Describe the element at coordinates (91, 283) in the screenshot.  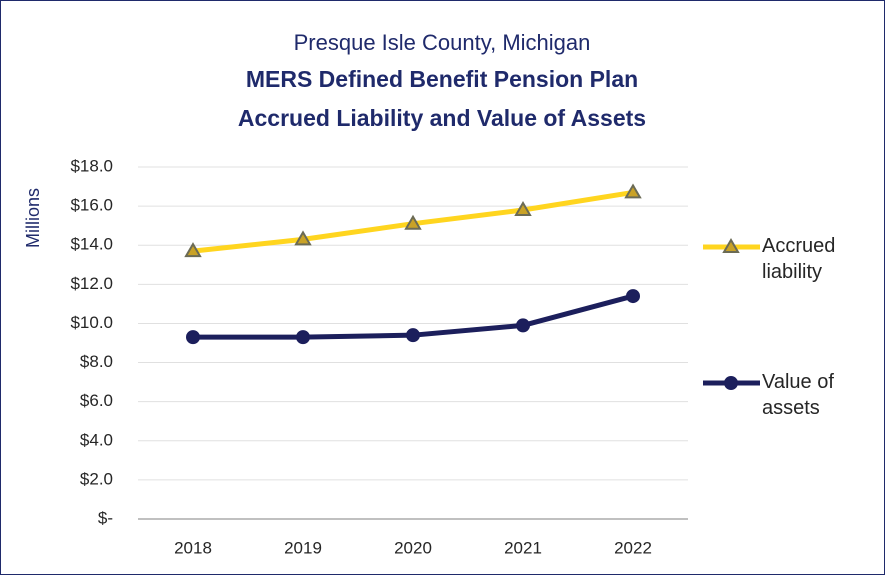
I see `y-tick-label: $12.0` at that location.